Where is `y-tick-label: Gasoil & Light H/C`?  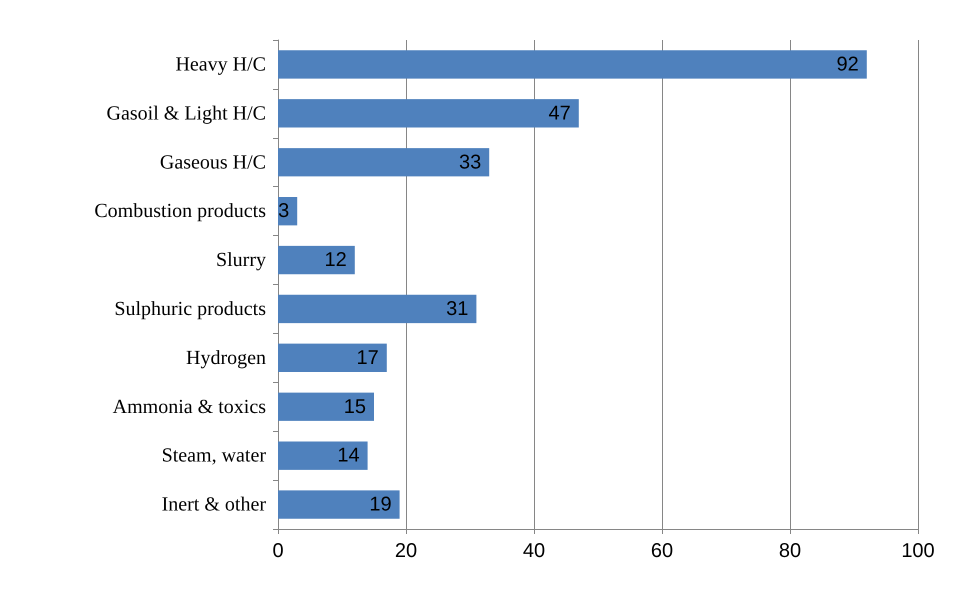 y-tick-label: Gasoil & Light H/C is located at coordinates (186, 113).